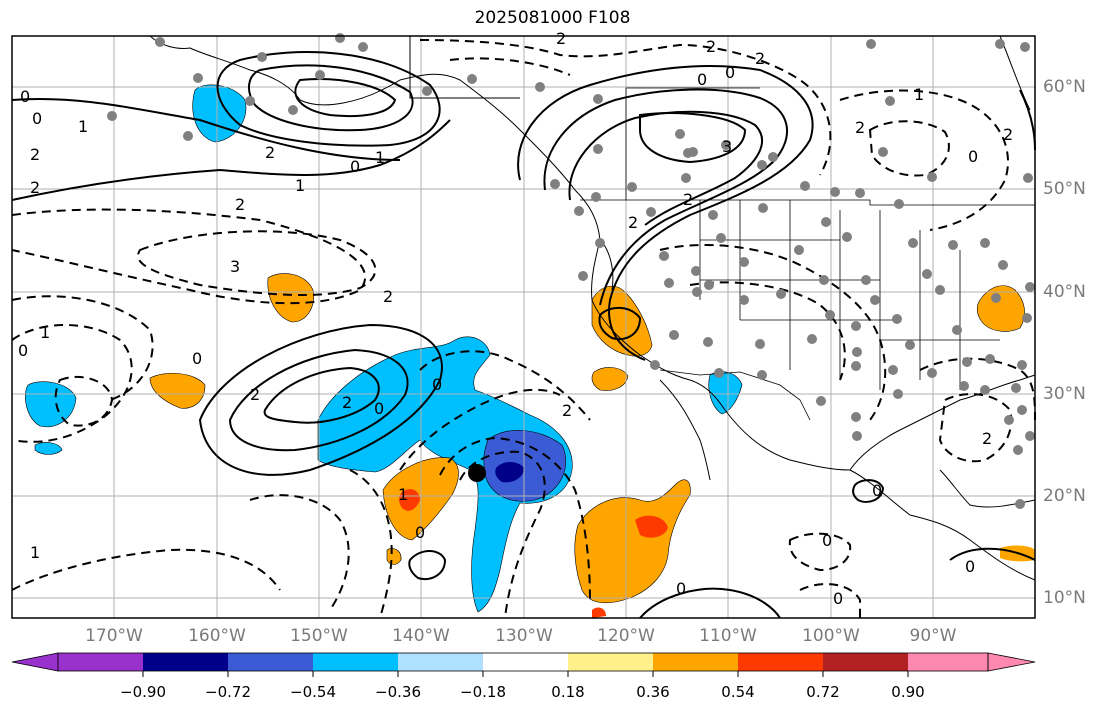 This screenshot has width=1105, height=712. I want to click on lon-label: 90°W, so click(933, 636).